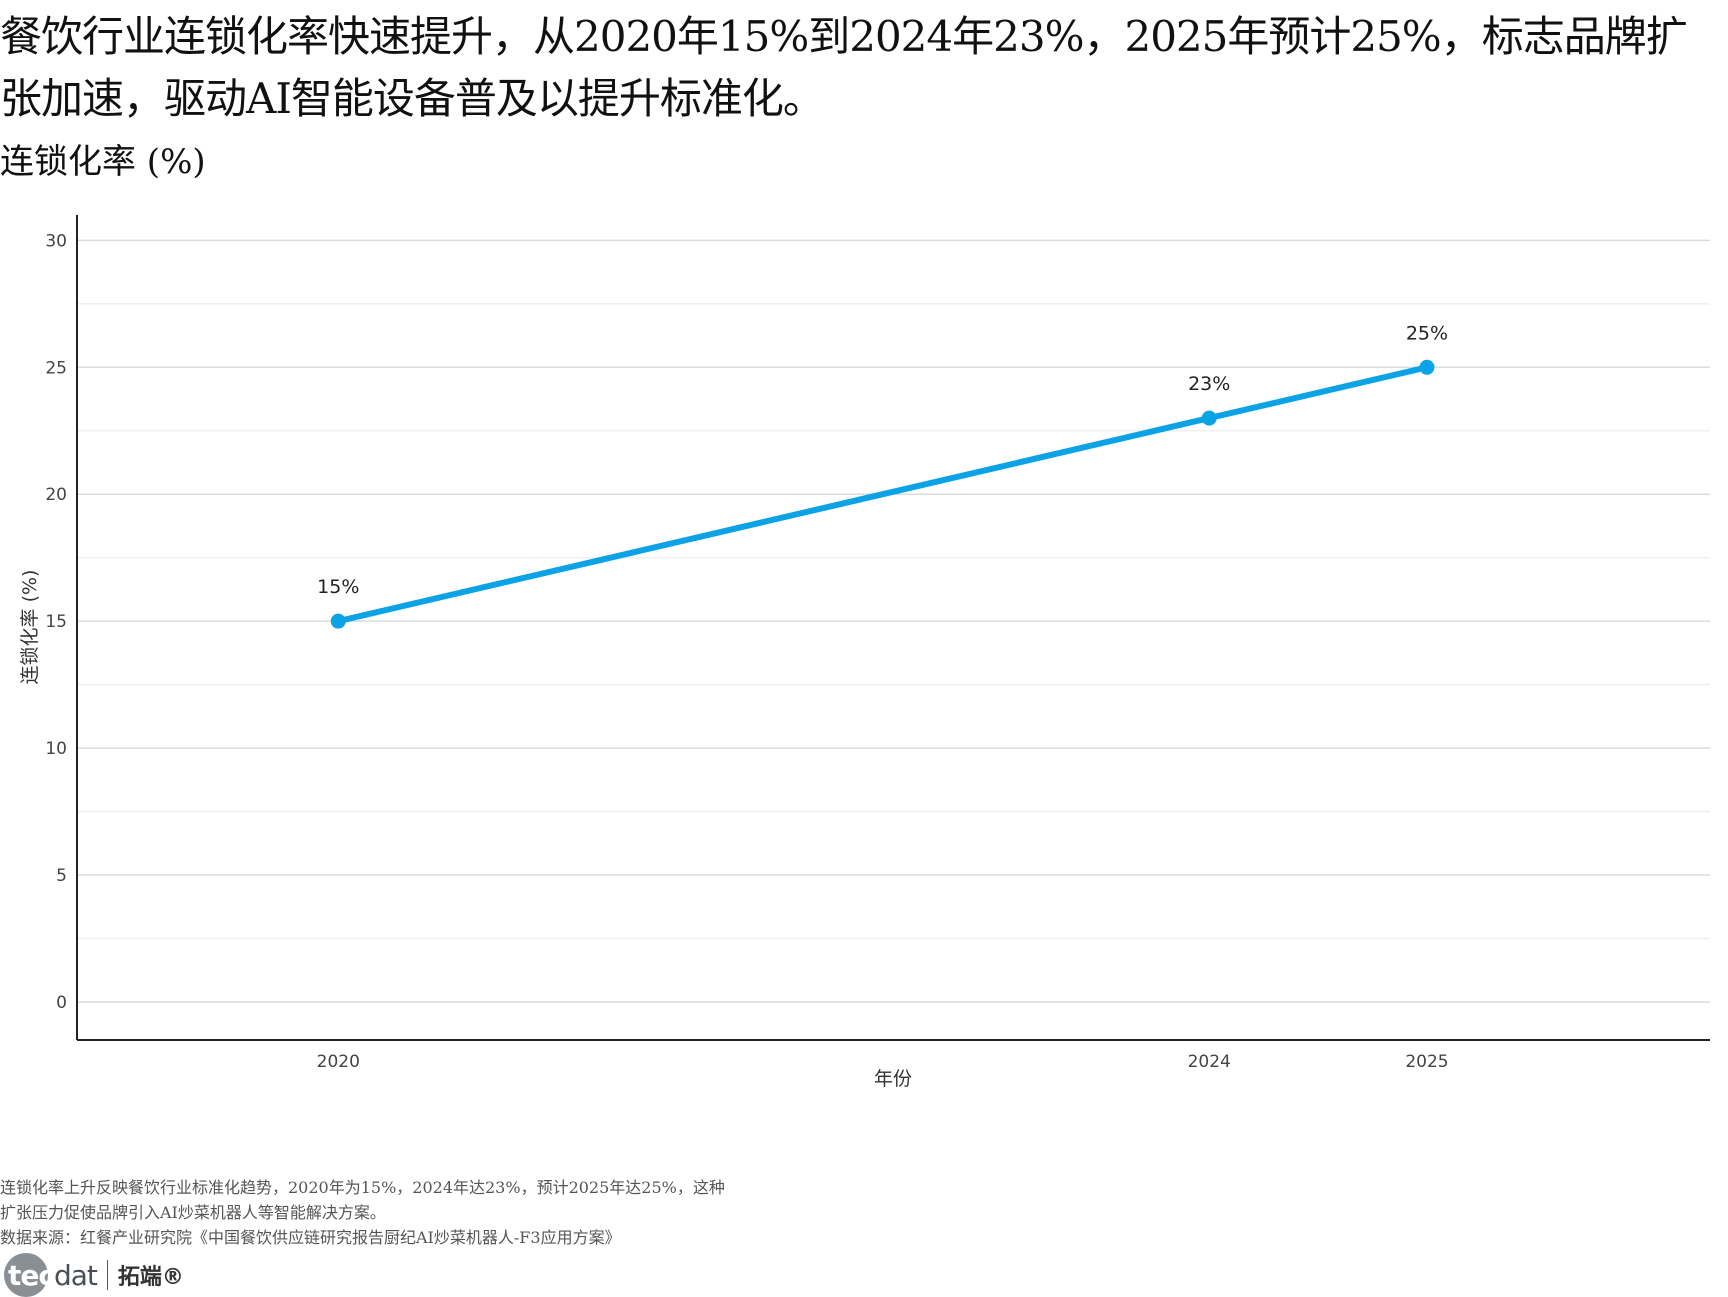 The width and height of the screenshot is (1728, 1297). I want to click on logo-brand-text: 拓端®, so click(150, 1277).